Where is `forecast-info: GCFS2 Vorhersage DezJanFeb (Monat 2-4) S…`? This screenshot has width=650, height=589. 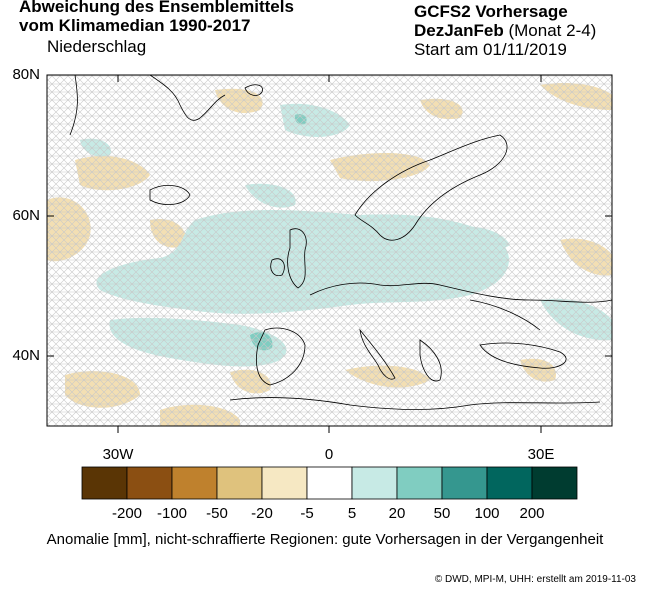
forecast-info: GCFS2 Vorhersage DezJanFeb (Monat 2-4) S… is located at coordinates (505, 30).